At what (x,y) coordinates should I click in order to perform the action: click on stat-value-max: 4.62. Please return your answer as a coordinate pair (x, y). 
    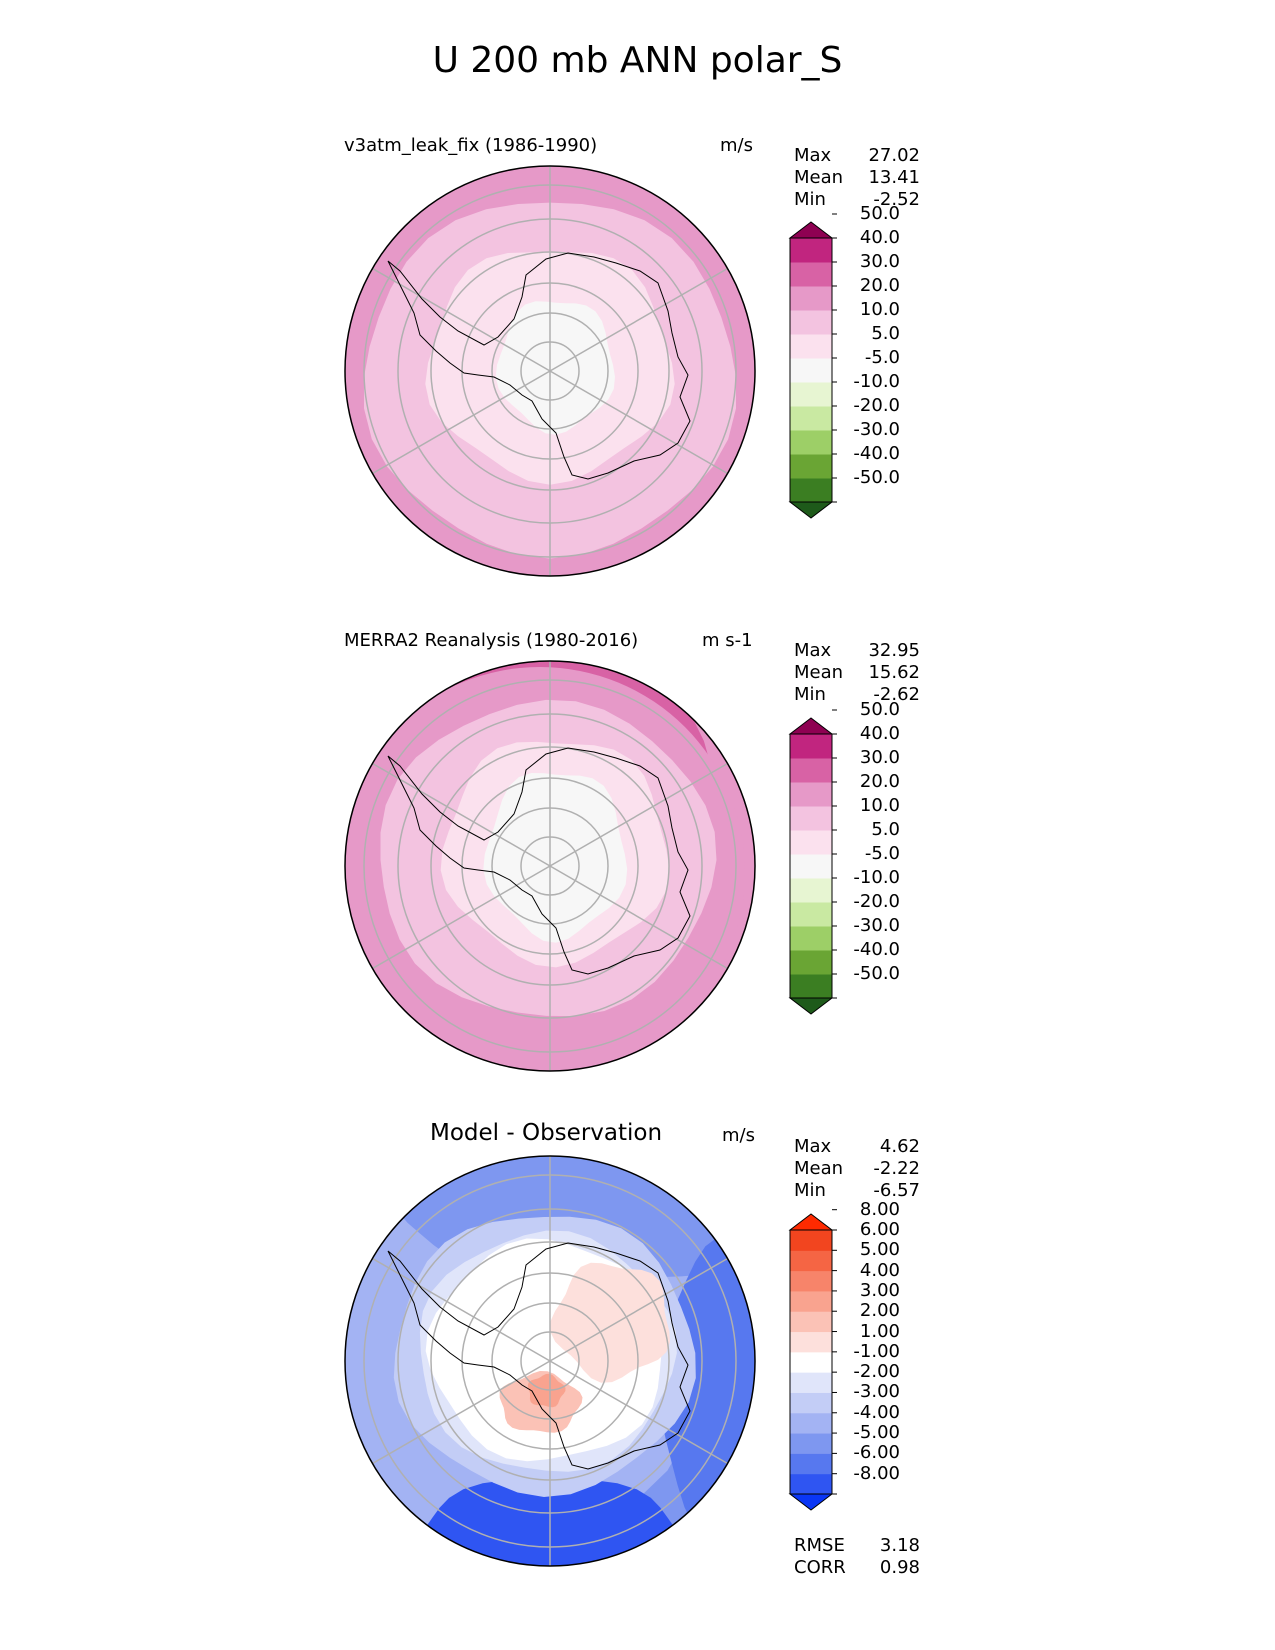
    Looking at the image, I should click on (899, 1146).